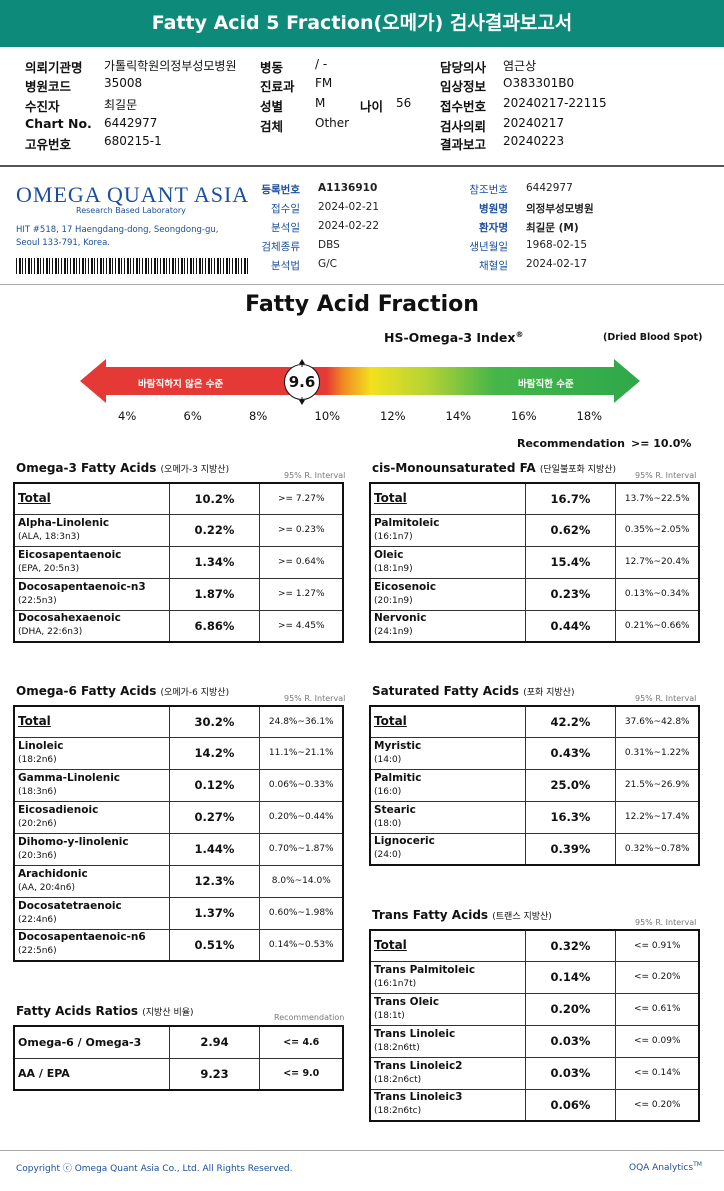 The image size is (724, 1191). I want to click on specimen-label: 검체, so click(272, 126).